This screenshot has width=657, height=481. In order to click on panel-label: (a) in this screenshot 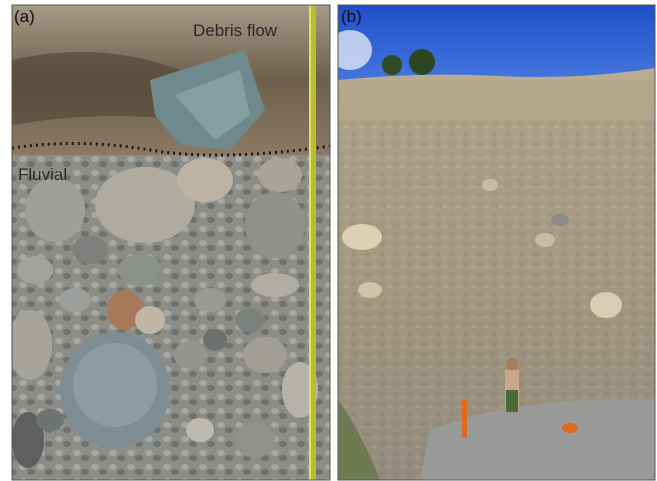, I will do `click(24, 16)`.